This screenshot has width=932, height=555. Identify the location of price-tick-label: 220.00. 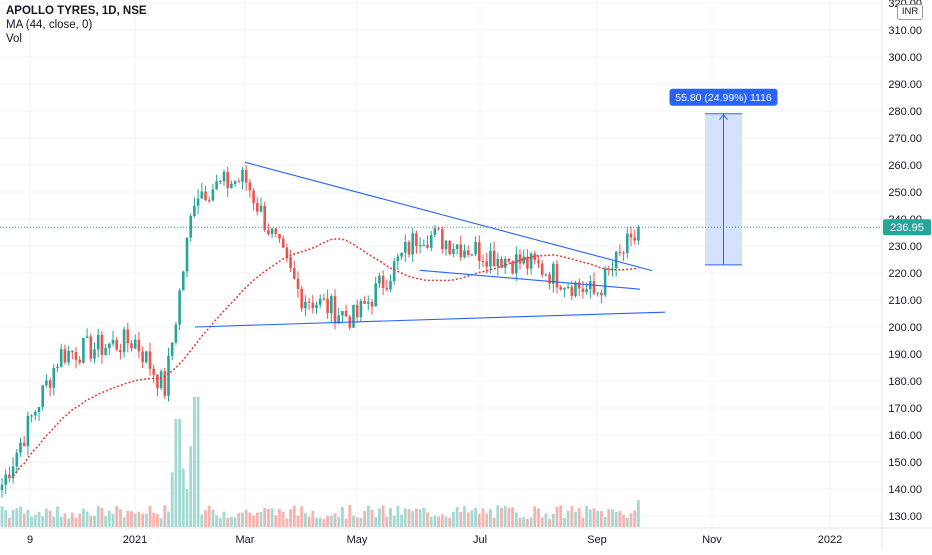
(905, 274).